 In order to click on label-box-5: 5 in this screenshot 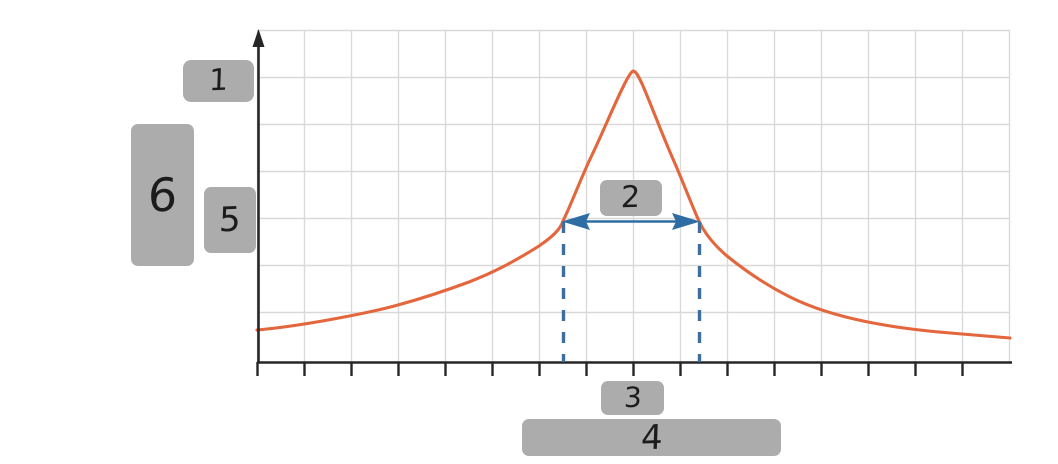, I will do `click(230, 220)`.